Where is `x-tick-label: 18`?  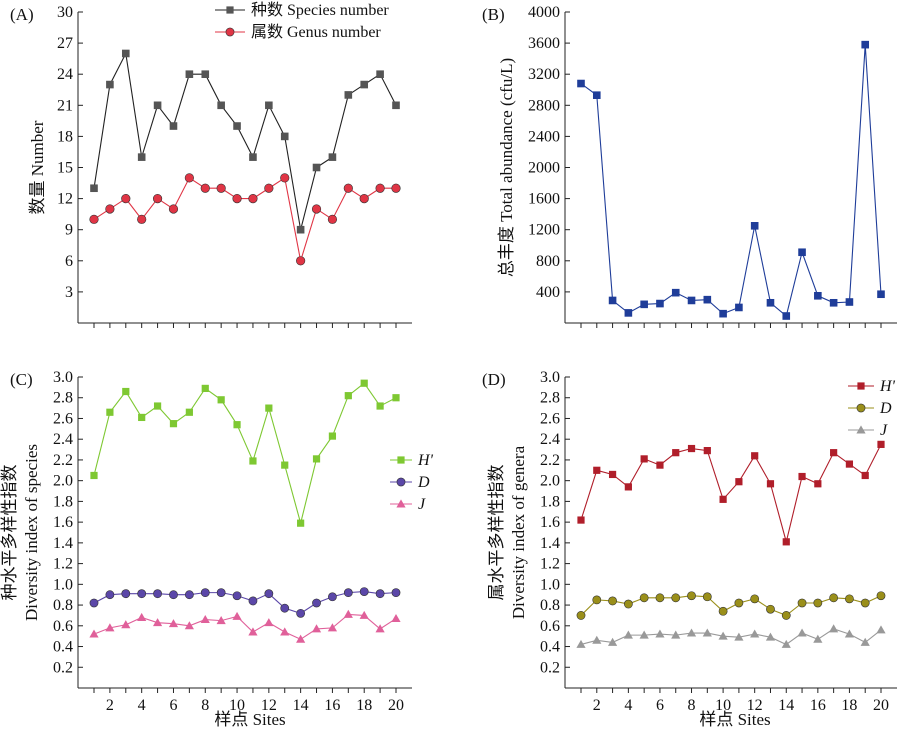 x-tick-label: 18 is located at coordinates (849, 705).